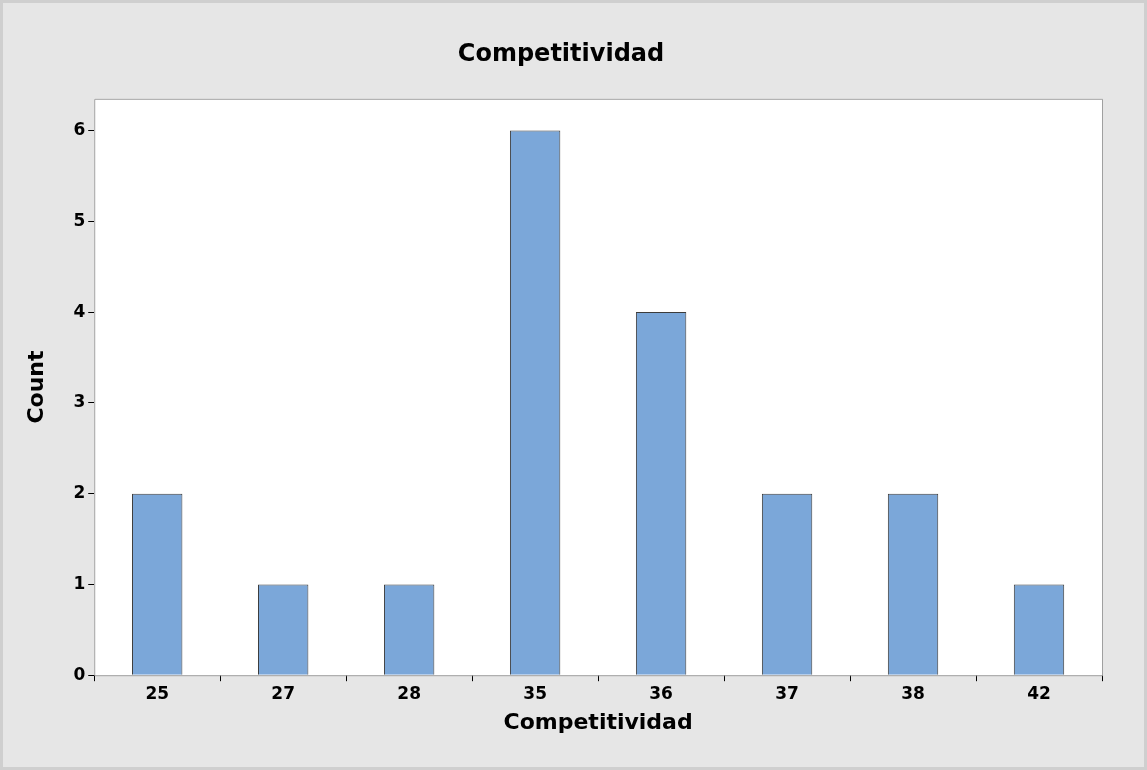 This screenshot has width=1147, height=770. I want to click on y-tick-label: 2, so click(79, 492).